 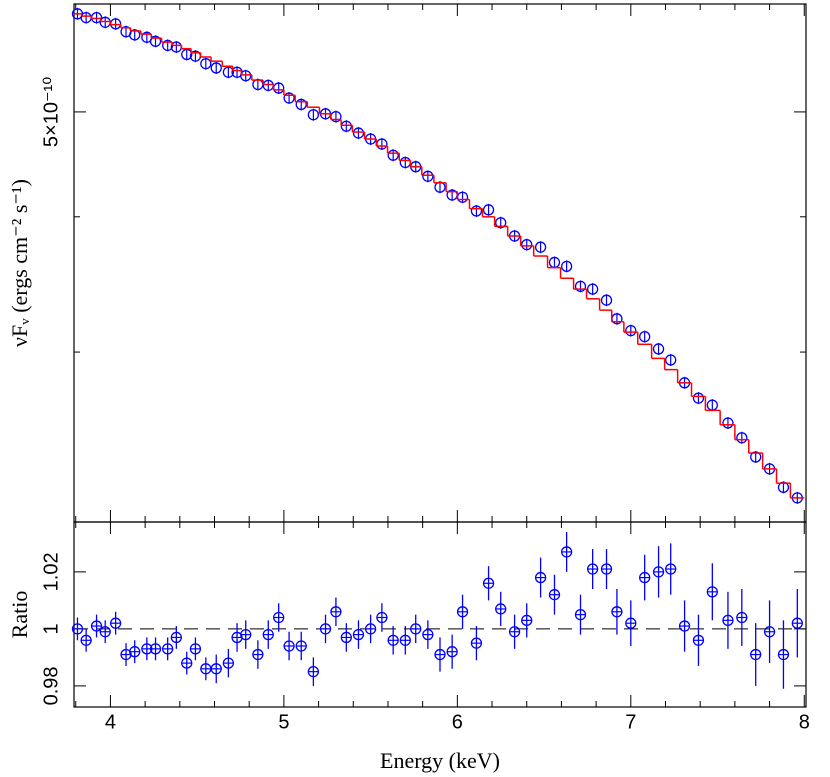 What do you see at coordinates (457, 722) in the screenshot?
I see `x-tick-label: 6` at bounding box center [457, 722].